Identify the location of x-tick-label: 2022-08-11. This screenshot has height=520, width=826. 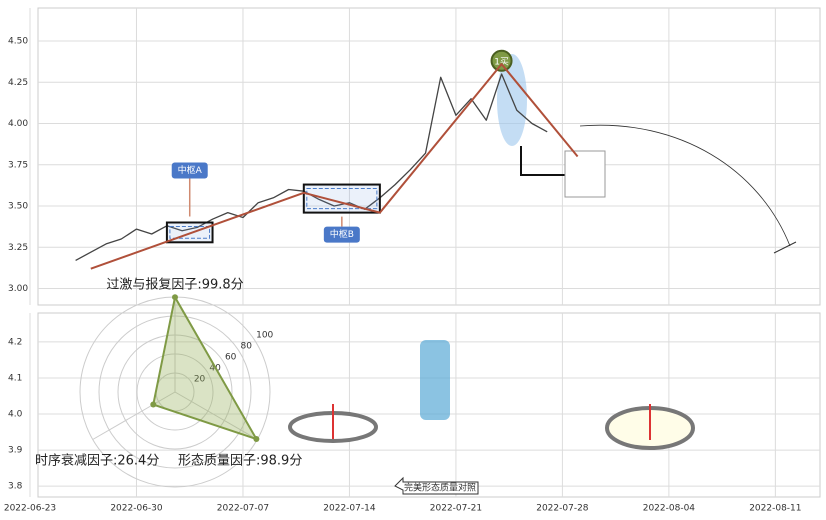
(775, 509).